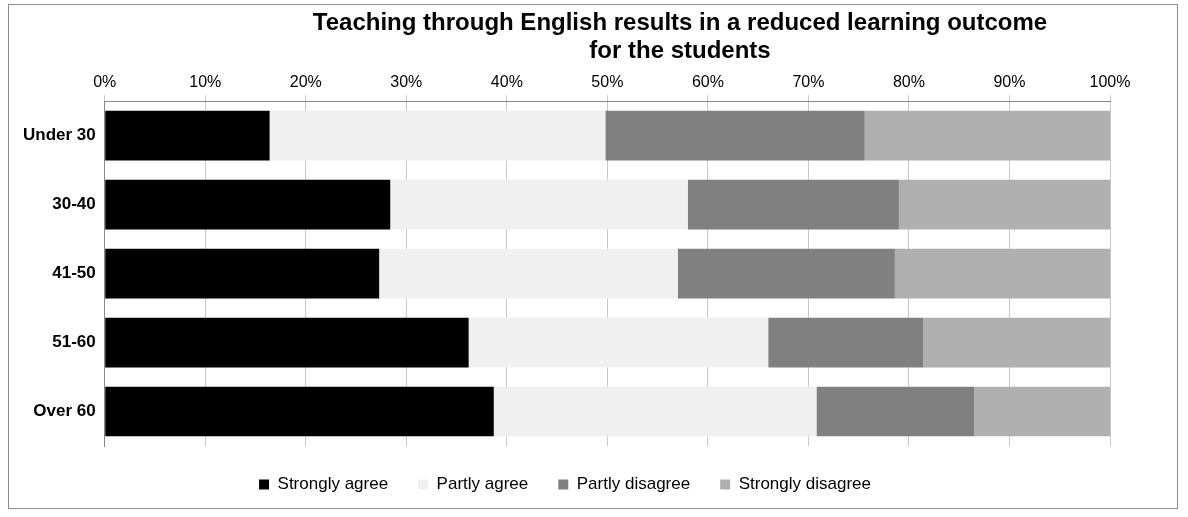  I want to click on x-tick-label: 40%, so click(506, 82).